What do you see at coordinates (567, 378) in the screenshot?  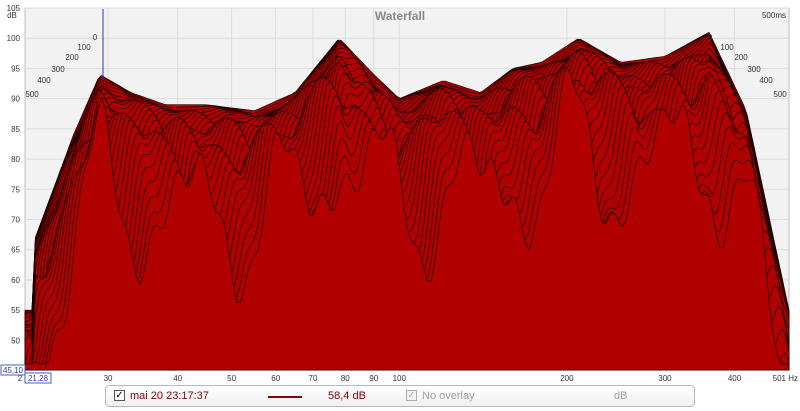 I see `x-tick-label: 200` at bounding box center [567, 378].